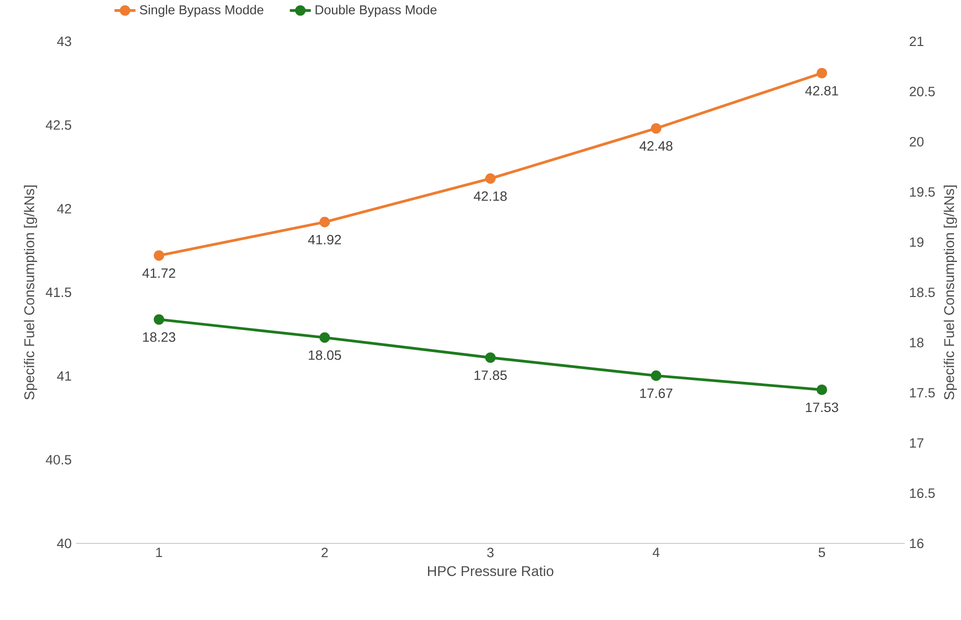 Image resolution: width=961 pixels, height=620 pixels. I want to click on legend-label: Double Bypass Mode, so click(376, 11).